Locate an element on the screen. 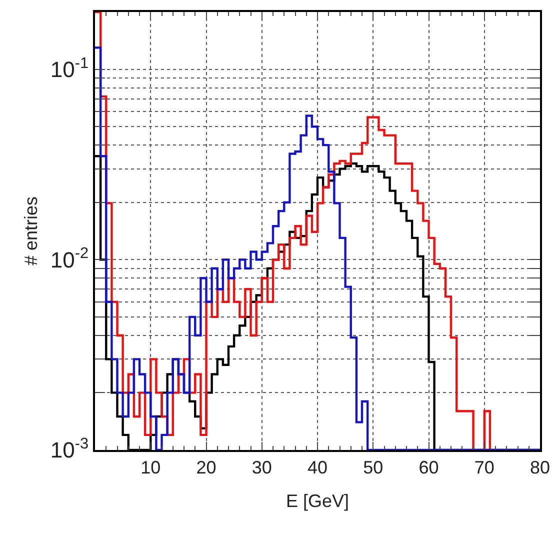 This screenshot has width=560, height=540. x-tick-label: 70 is located at coordinates (484, 468).